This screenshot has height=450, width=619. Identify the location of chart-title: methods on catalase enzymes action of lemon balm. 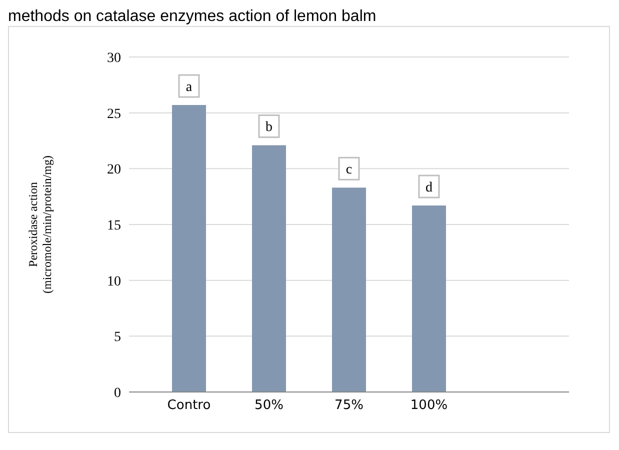
(193, 17).